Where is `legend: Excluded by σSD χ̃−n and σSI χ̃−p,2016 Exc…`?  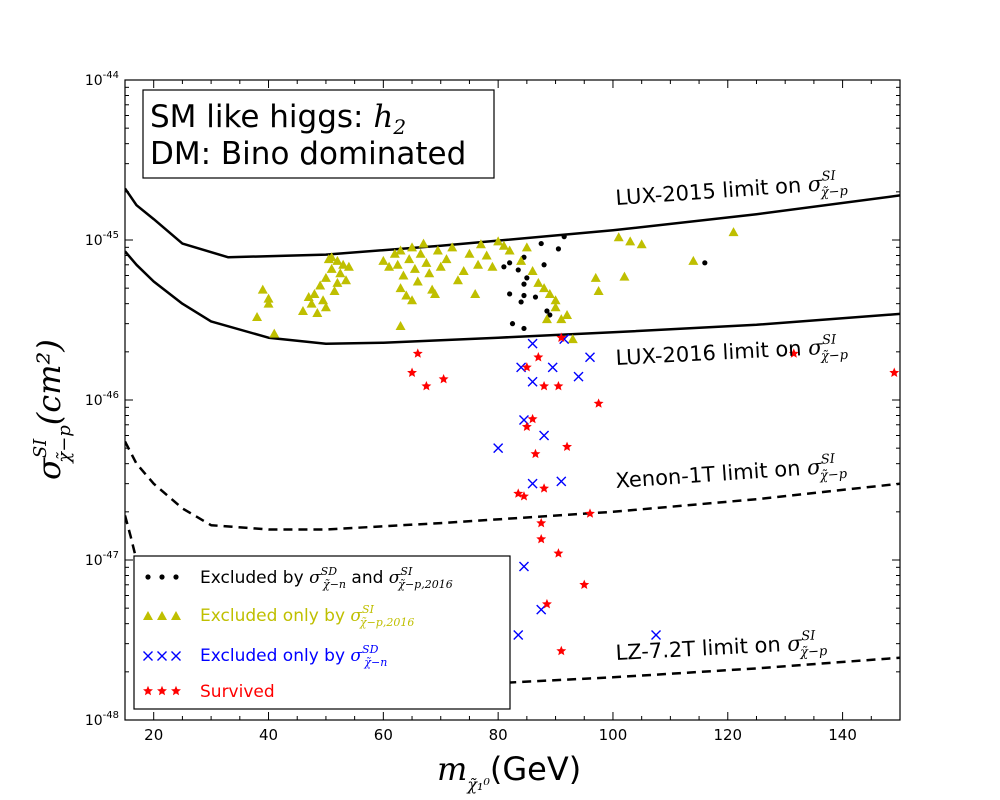 legend: Excluded by σSD χ̃−n and σSI χ̃−p,2016 Exc… is located at coordinates (322, 632).